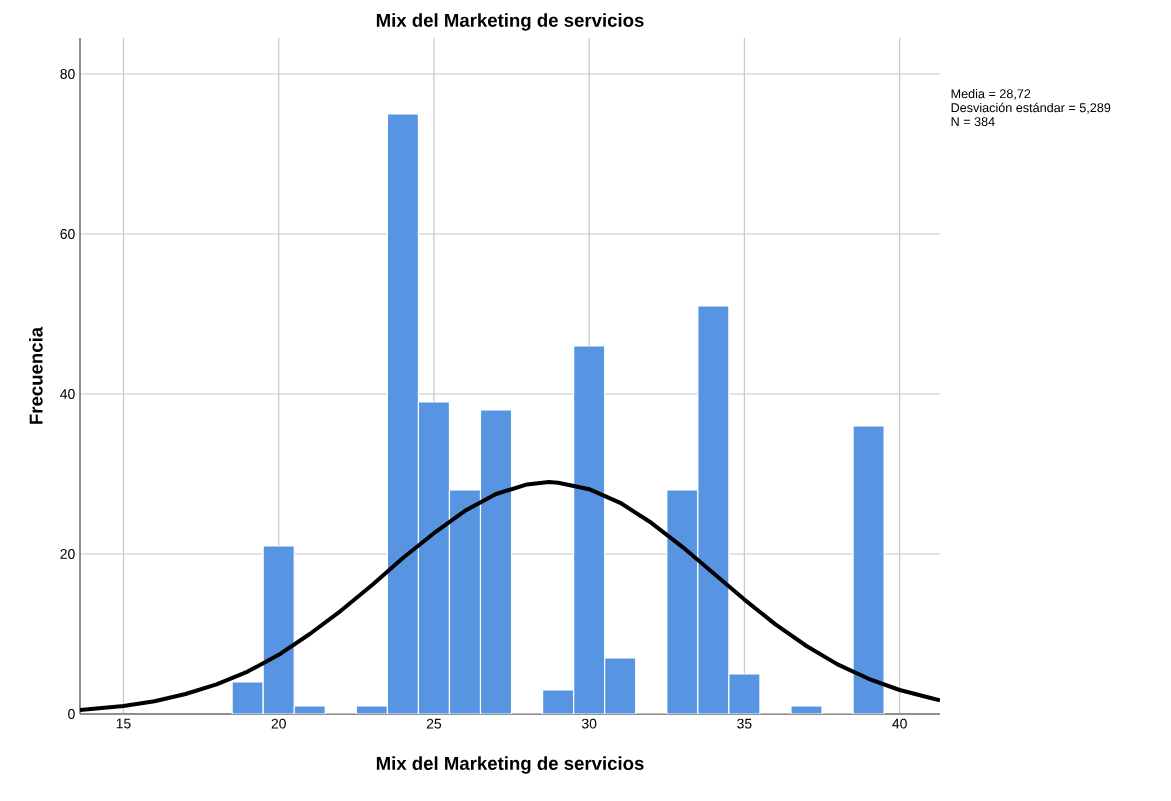 The width and height of the screenshot is (1171, 801). I want to click on y-tick-label: 60, so click(67, 234).